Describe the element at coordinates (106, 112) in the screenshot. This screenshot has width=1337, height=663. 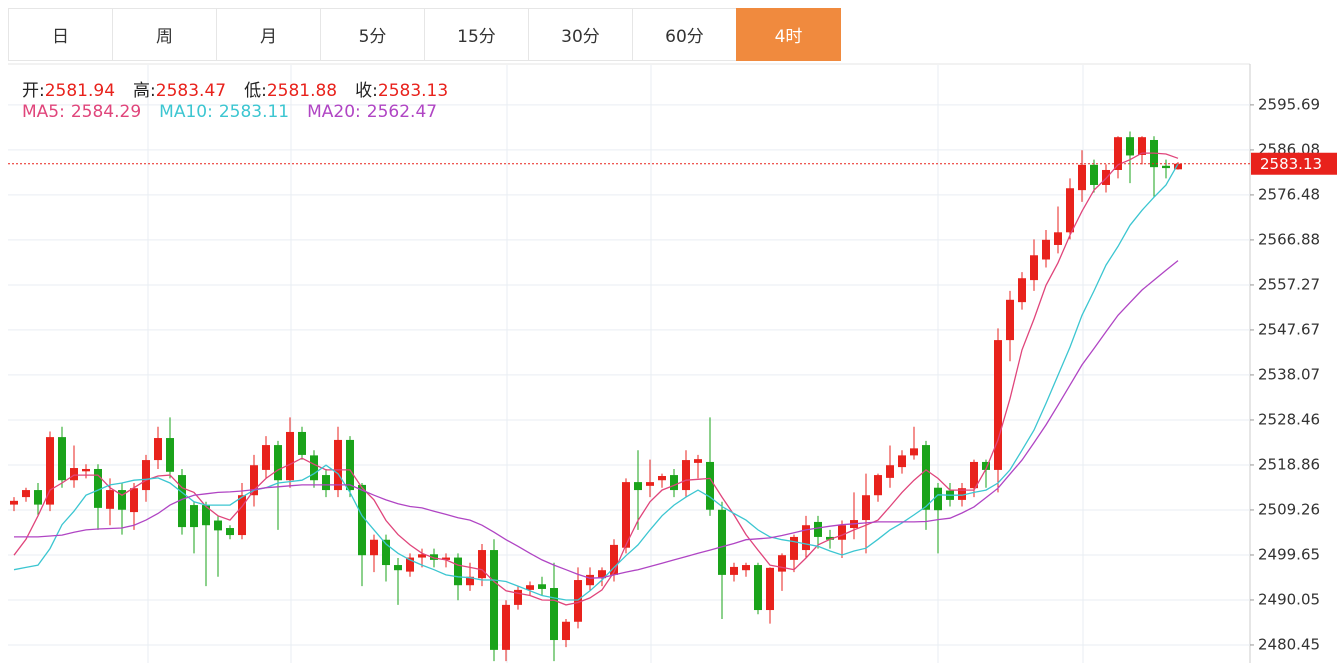
I see `legend-value: 2584.29` at that location.